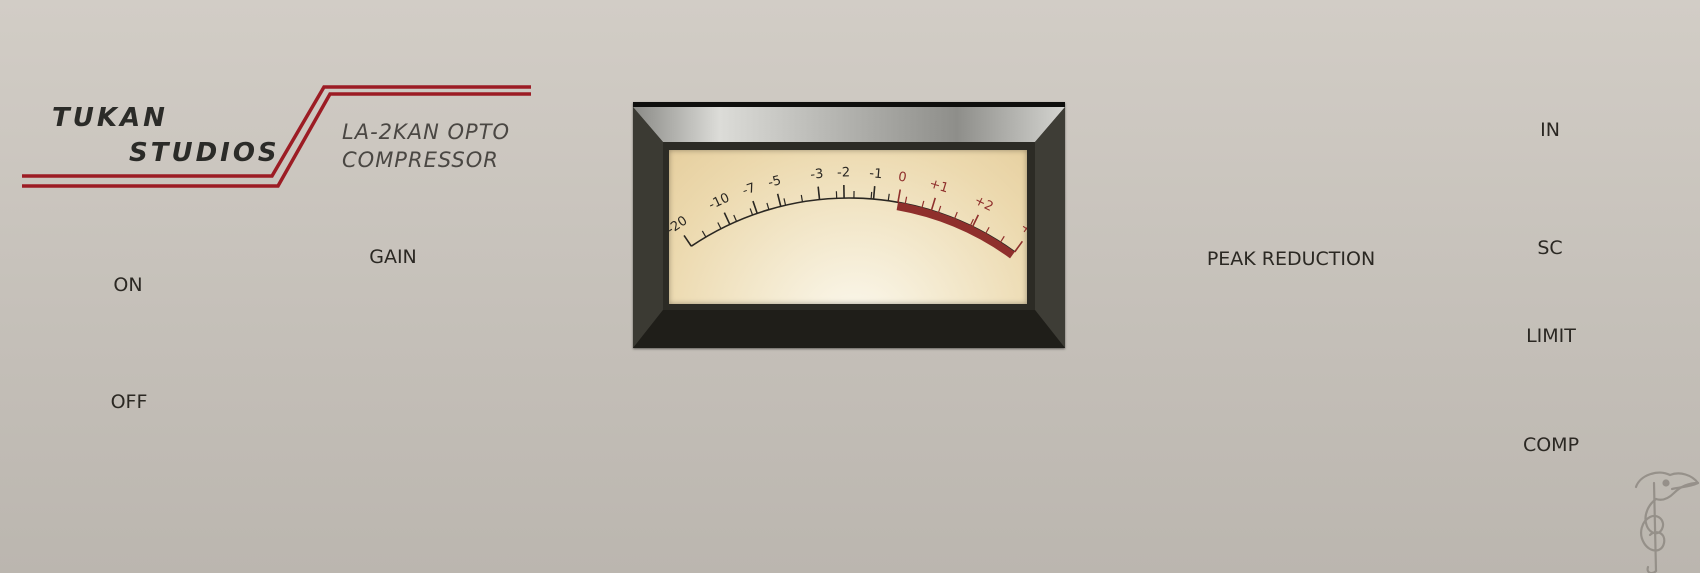  I want to click on peak-reduction-knob-label: PEAK REDUCTION, so click(1291, 259).